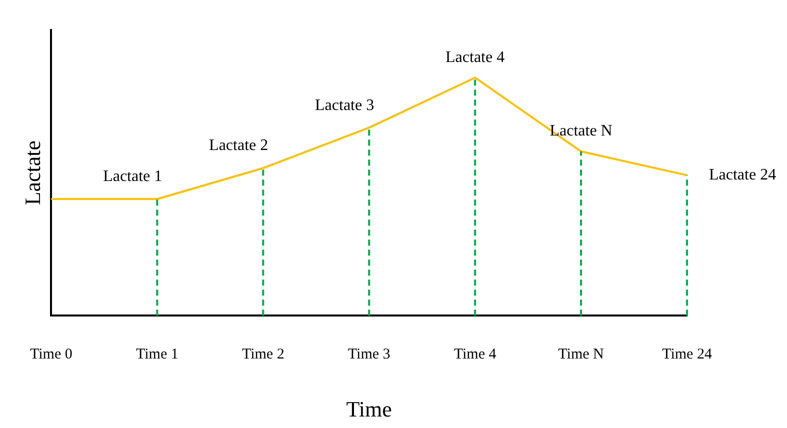  I want to click on annotation: Lactate 4, so click(475, 57).